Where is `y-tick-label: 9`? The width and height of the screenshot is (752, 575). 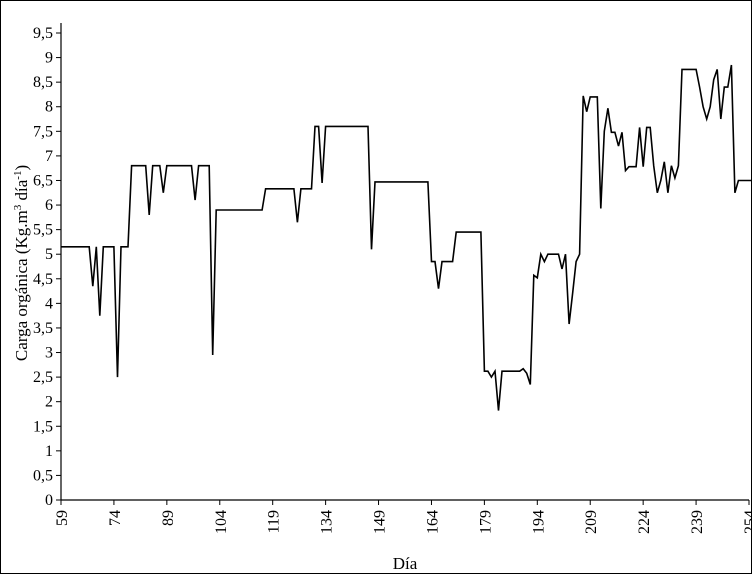 y-tick-label: 9 is located at coordinates (49, 58).